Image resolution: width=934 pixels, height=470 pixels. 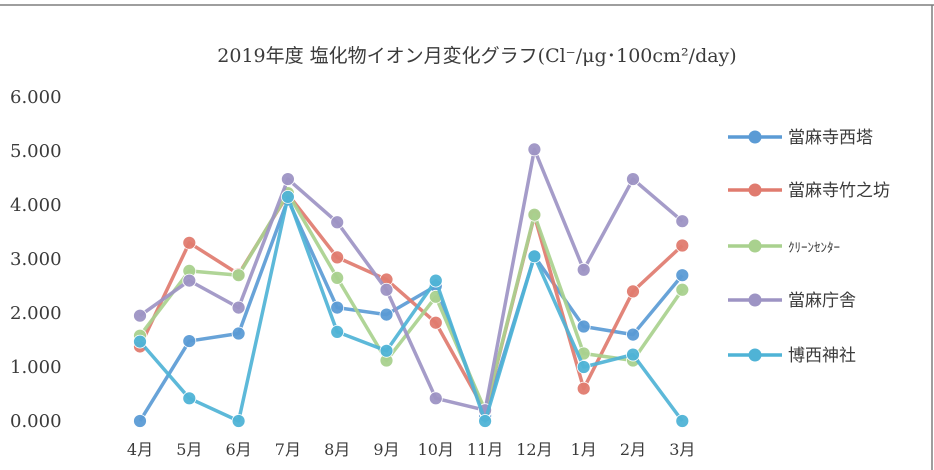 I want to click on x-tick-label: 7月, so click(x=288, y=449).